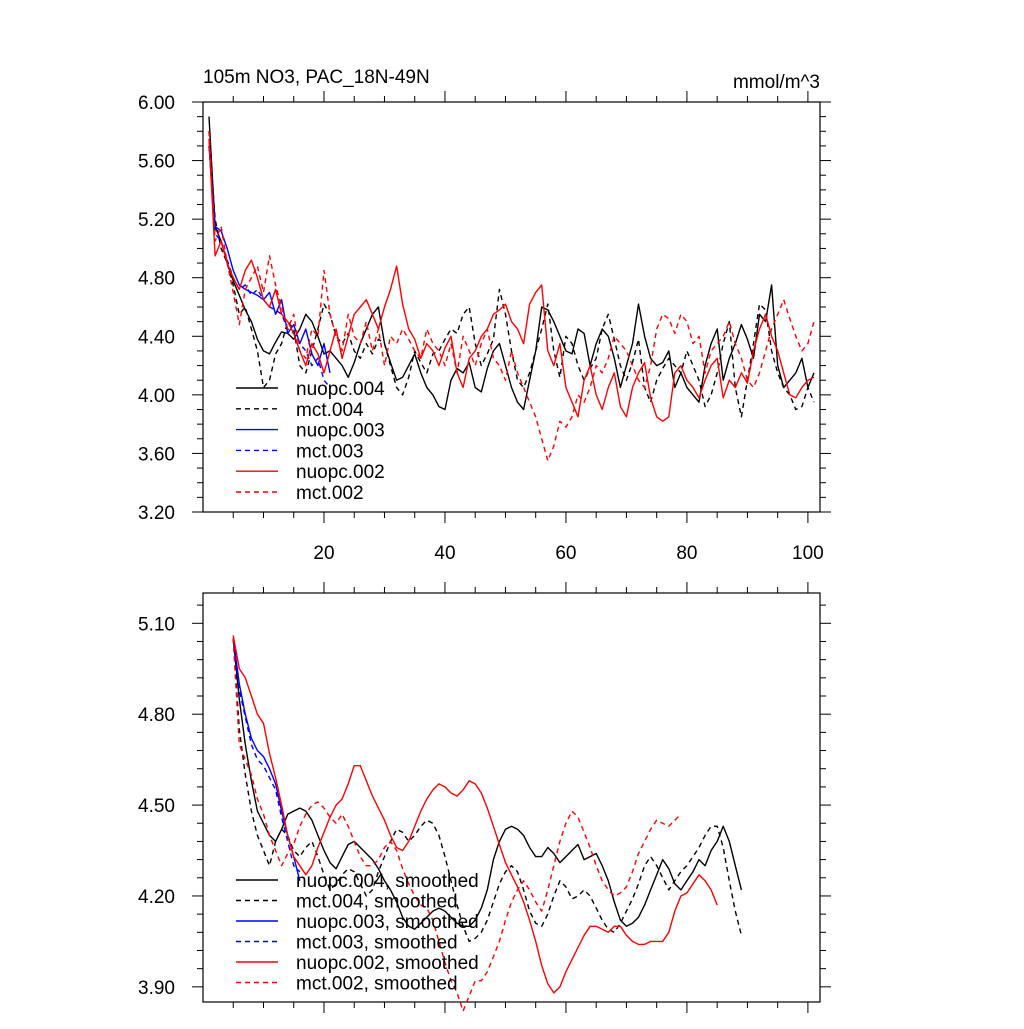 This screenshot has width=1024, height=1029. Describe the element at coordinates (156, 220) in the screenshot. I see `y-tick-label: 5.20` at that location.